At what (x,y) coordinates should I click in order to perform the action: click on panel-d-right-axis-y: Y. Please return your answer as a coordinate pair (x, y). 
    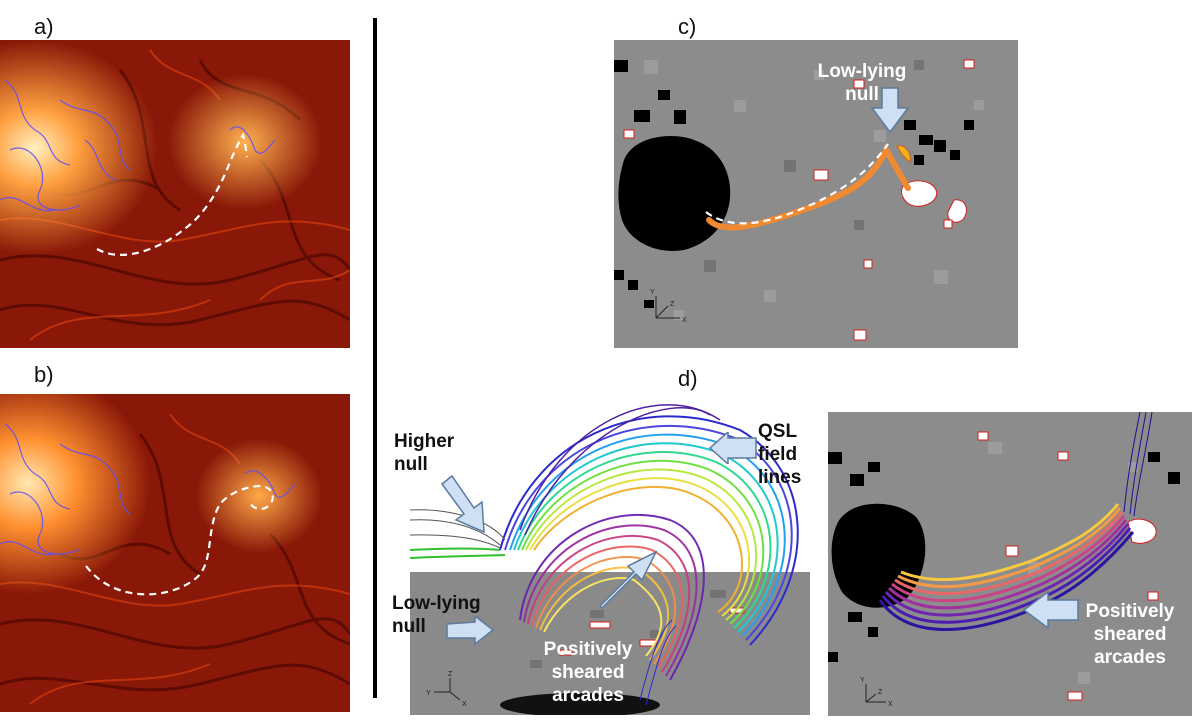
    Looking at the image, I should click on (862, 680).